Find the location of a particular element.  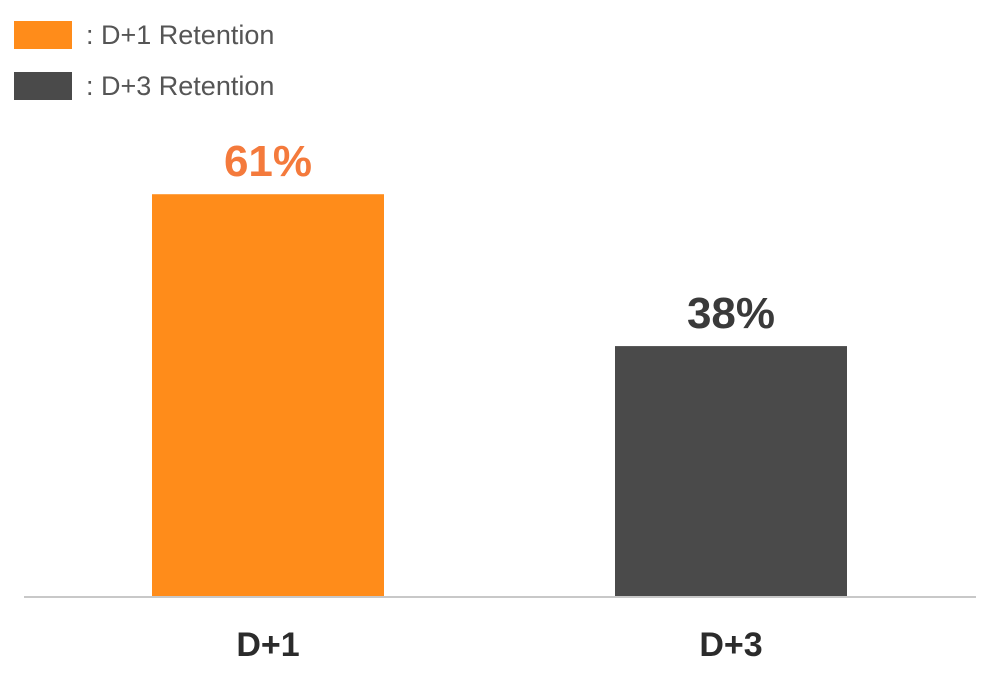

category-label-d1: D+1 is located at coordinates (267, 645).